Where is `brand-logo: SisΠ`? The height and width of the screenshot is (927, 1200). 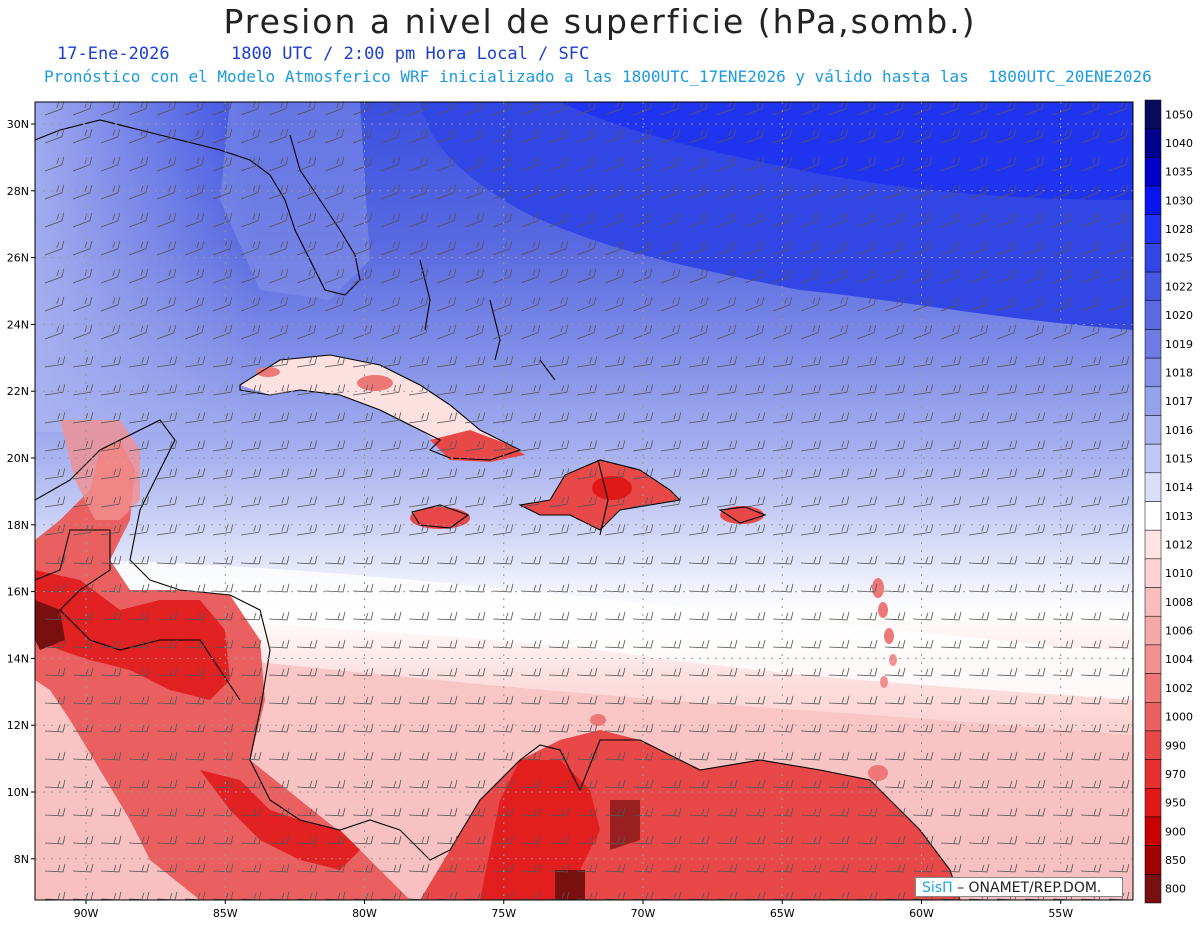
brand-logo: SisΠ is located at coordinates (937, 888).